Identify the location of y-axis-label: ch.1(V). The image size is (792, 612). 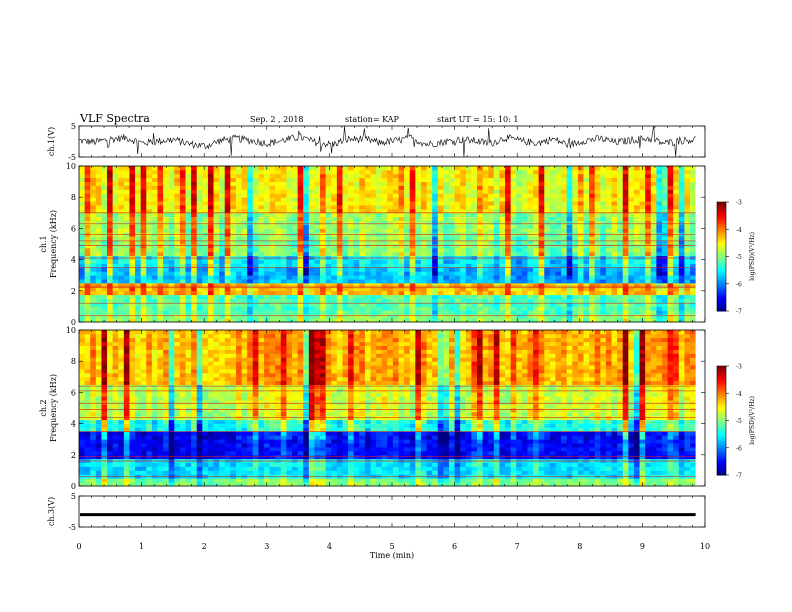
(51, 141).